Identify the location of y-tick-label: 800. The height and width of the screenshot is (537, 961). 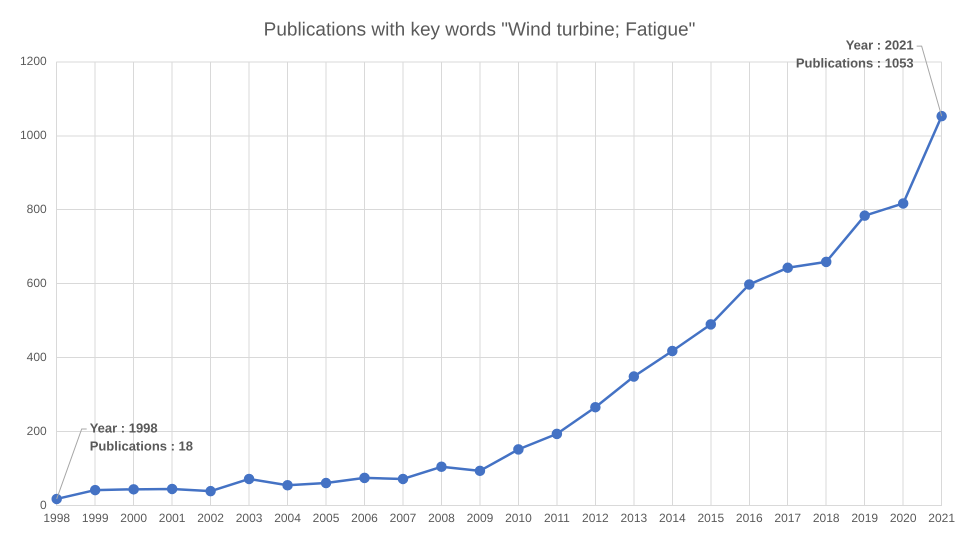
(37, 209).